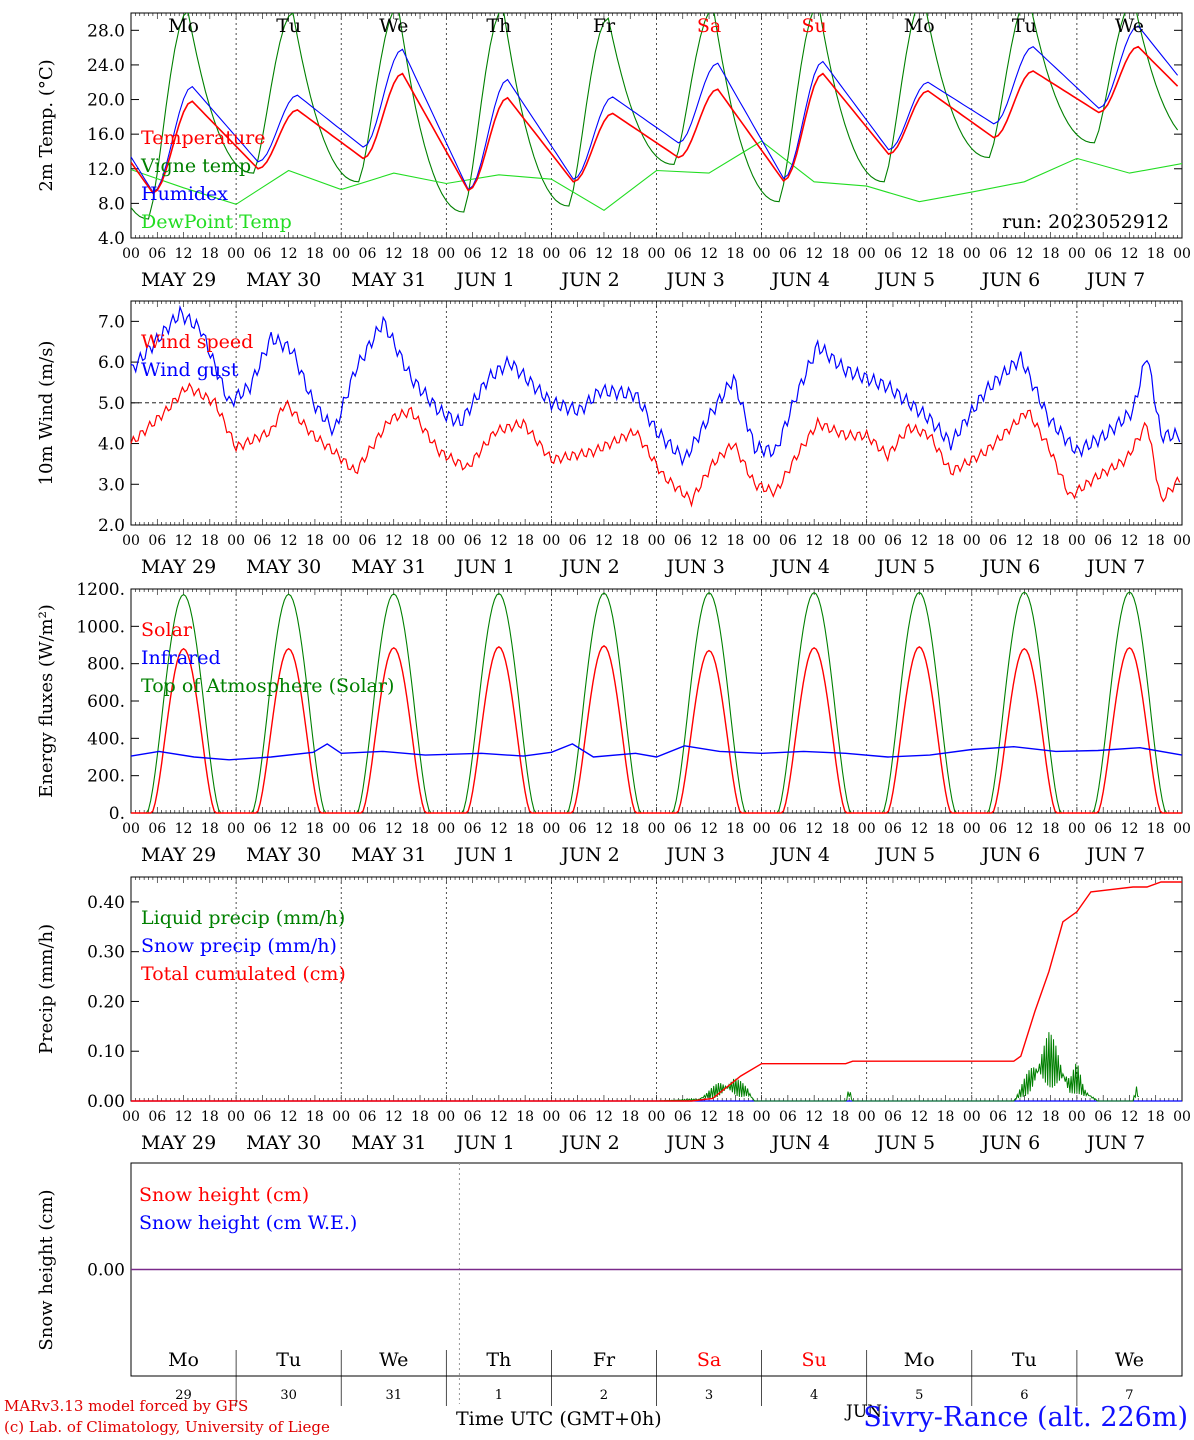  I want to click on y-tick-label: 0.00, so click(106, 1271).